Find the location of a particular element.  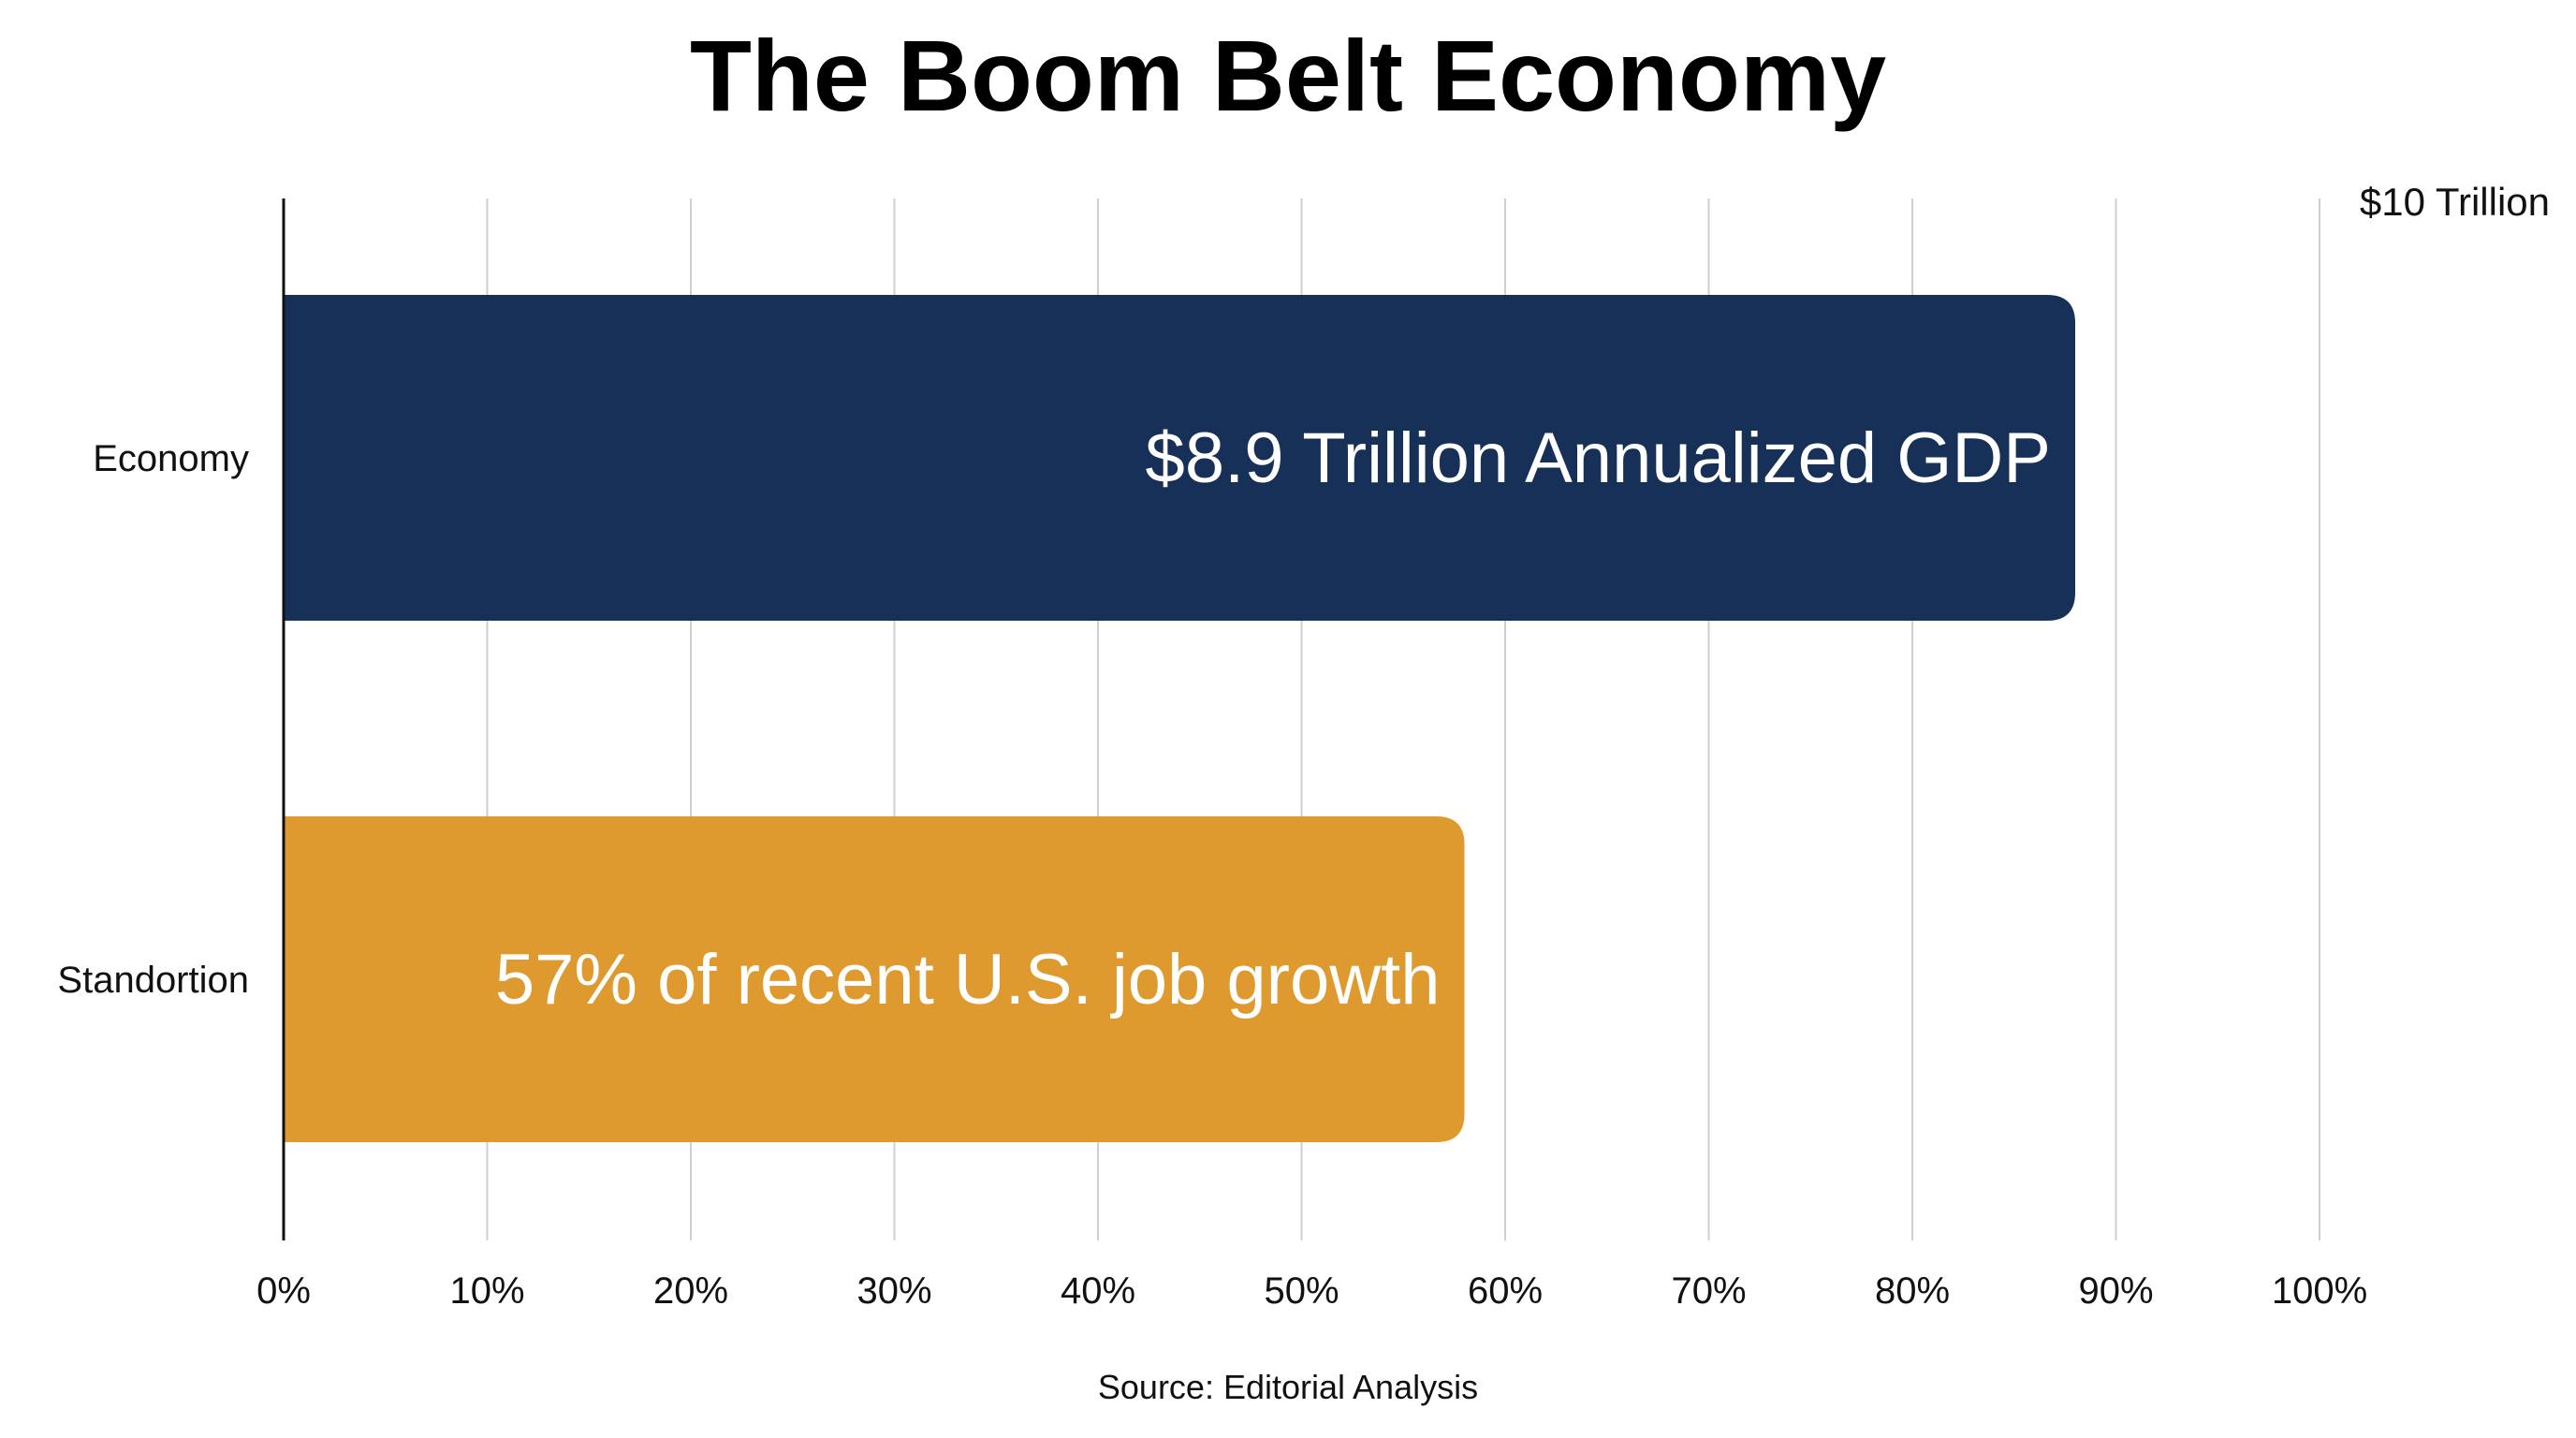

bar is located at coordinates (875, 979).